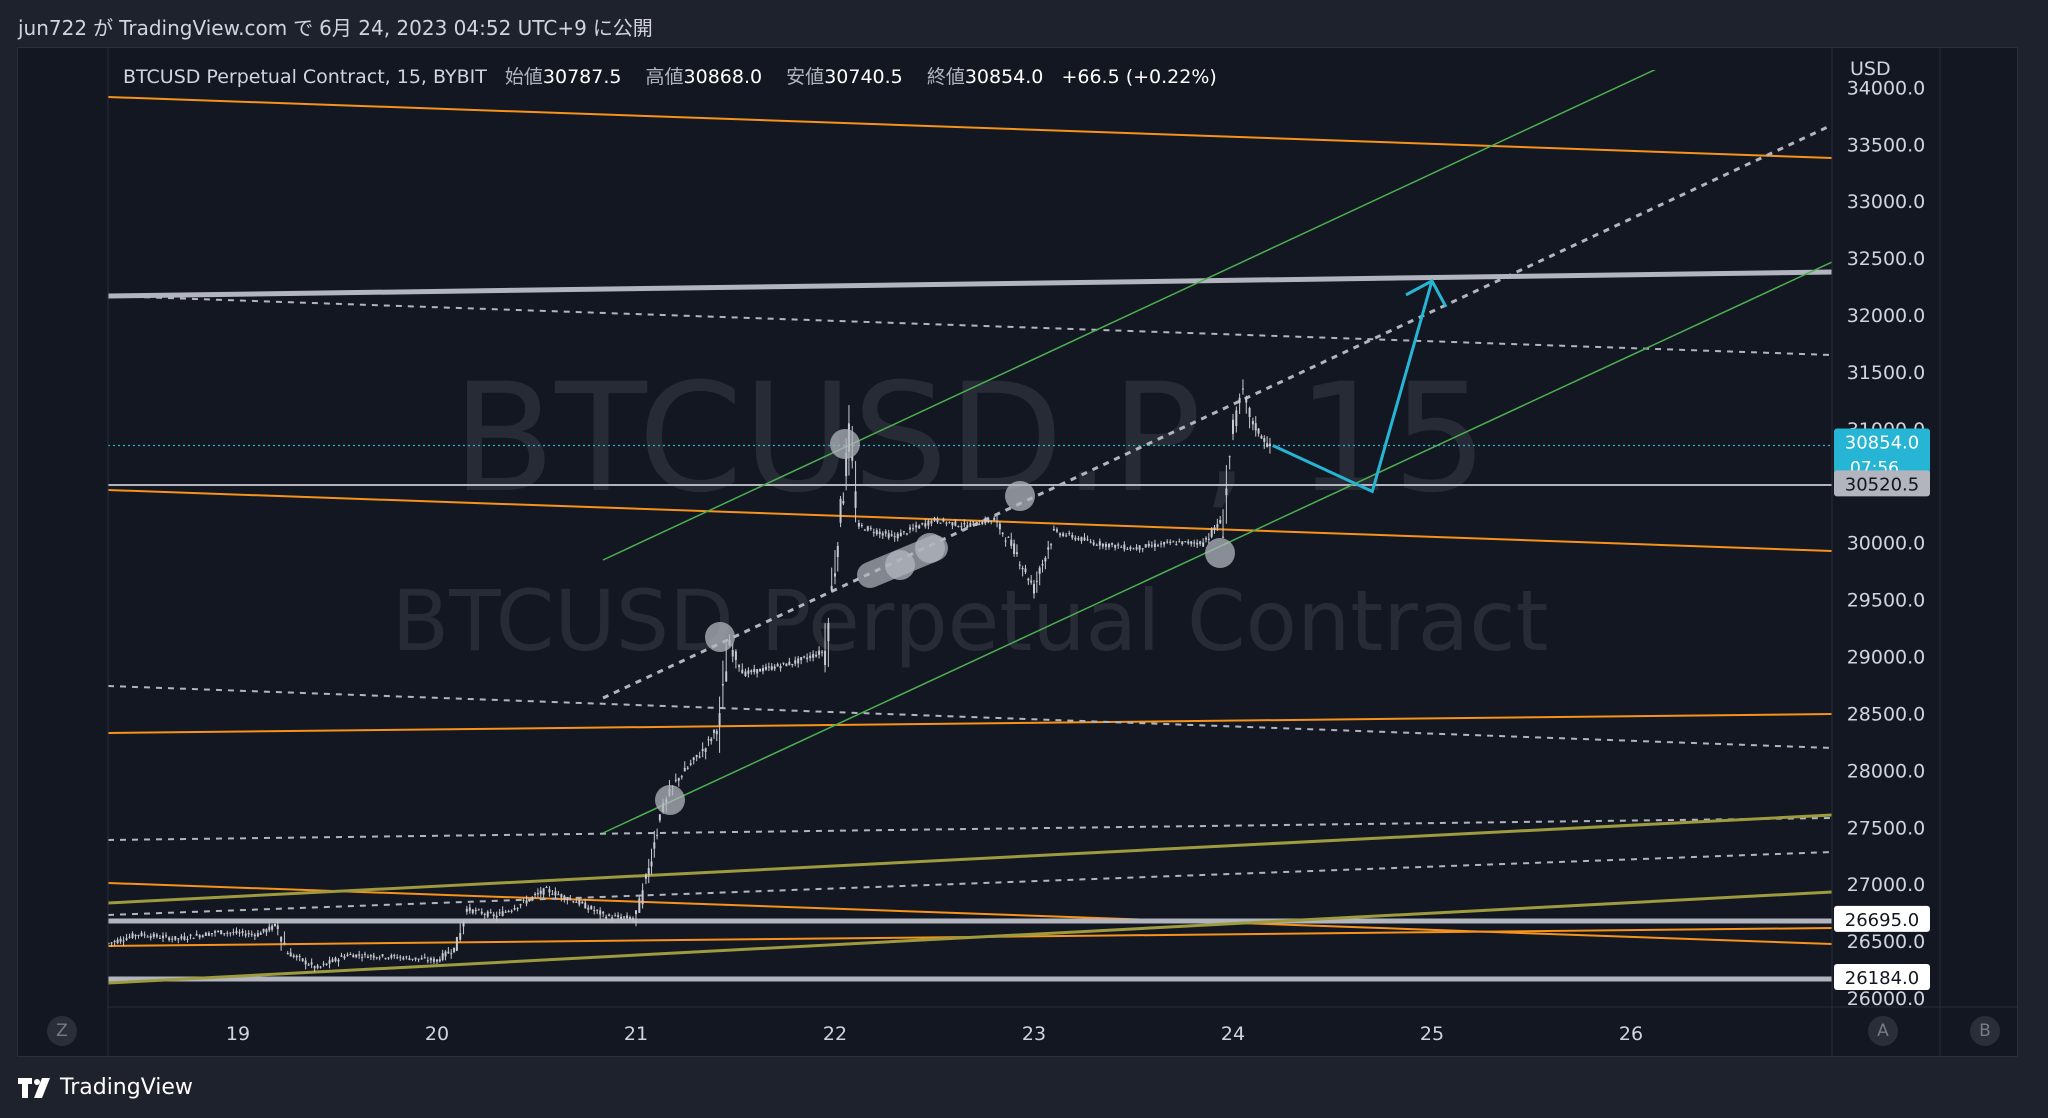  What do you see at coordinates (1882, 918) in the screenshot?
I see `price-label-box` at bounding box center [1882, 918].